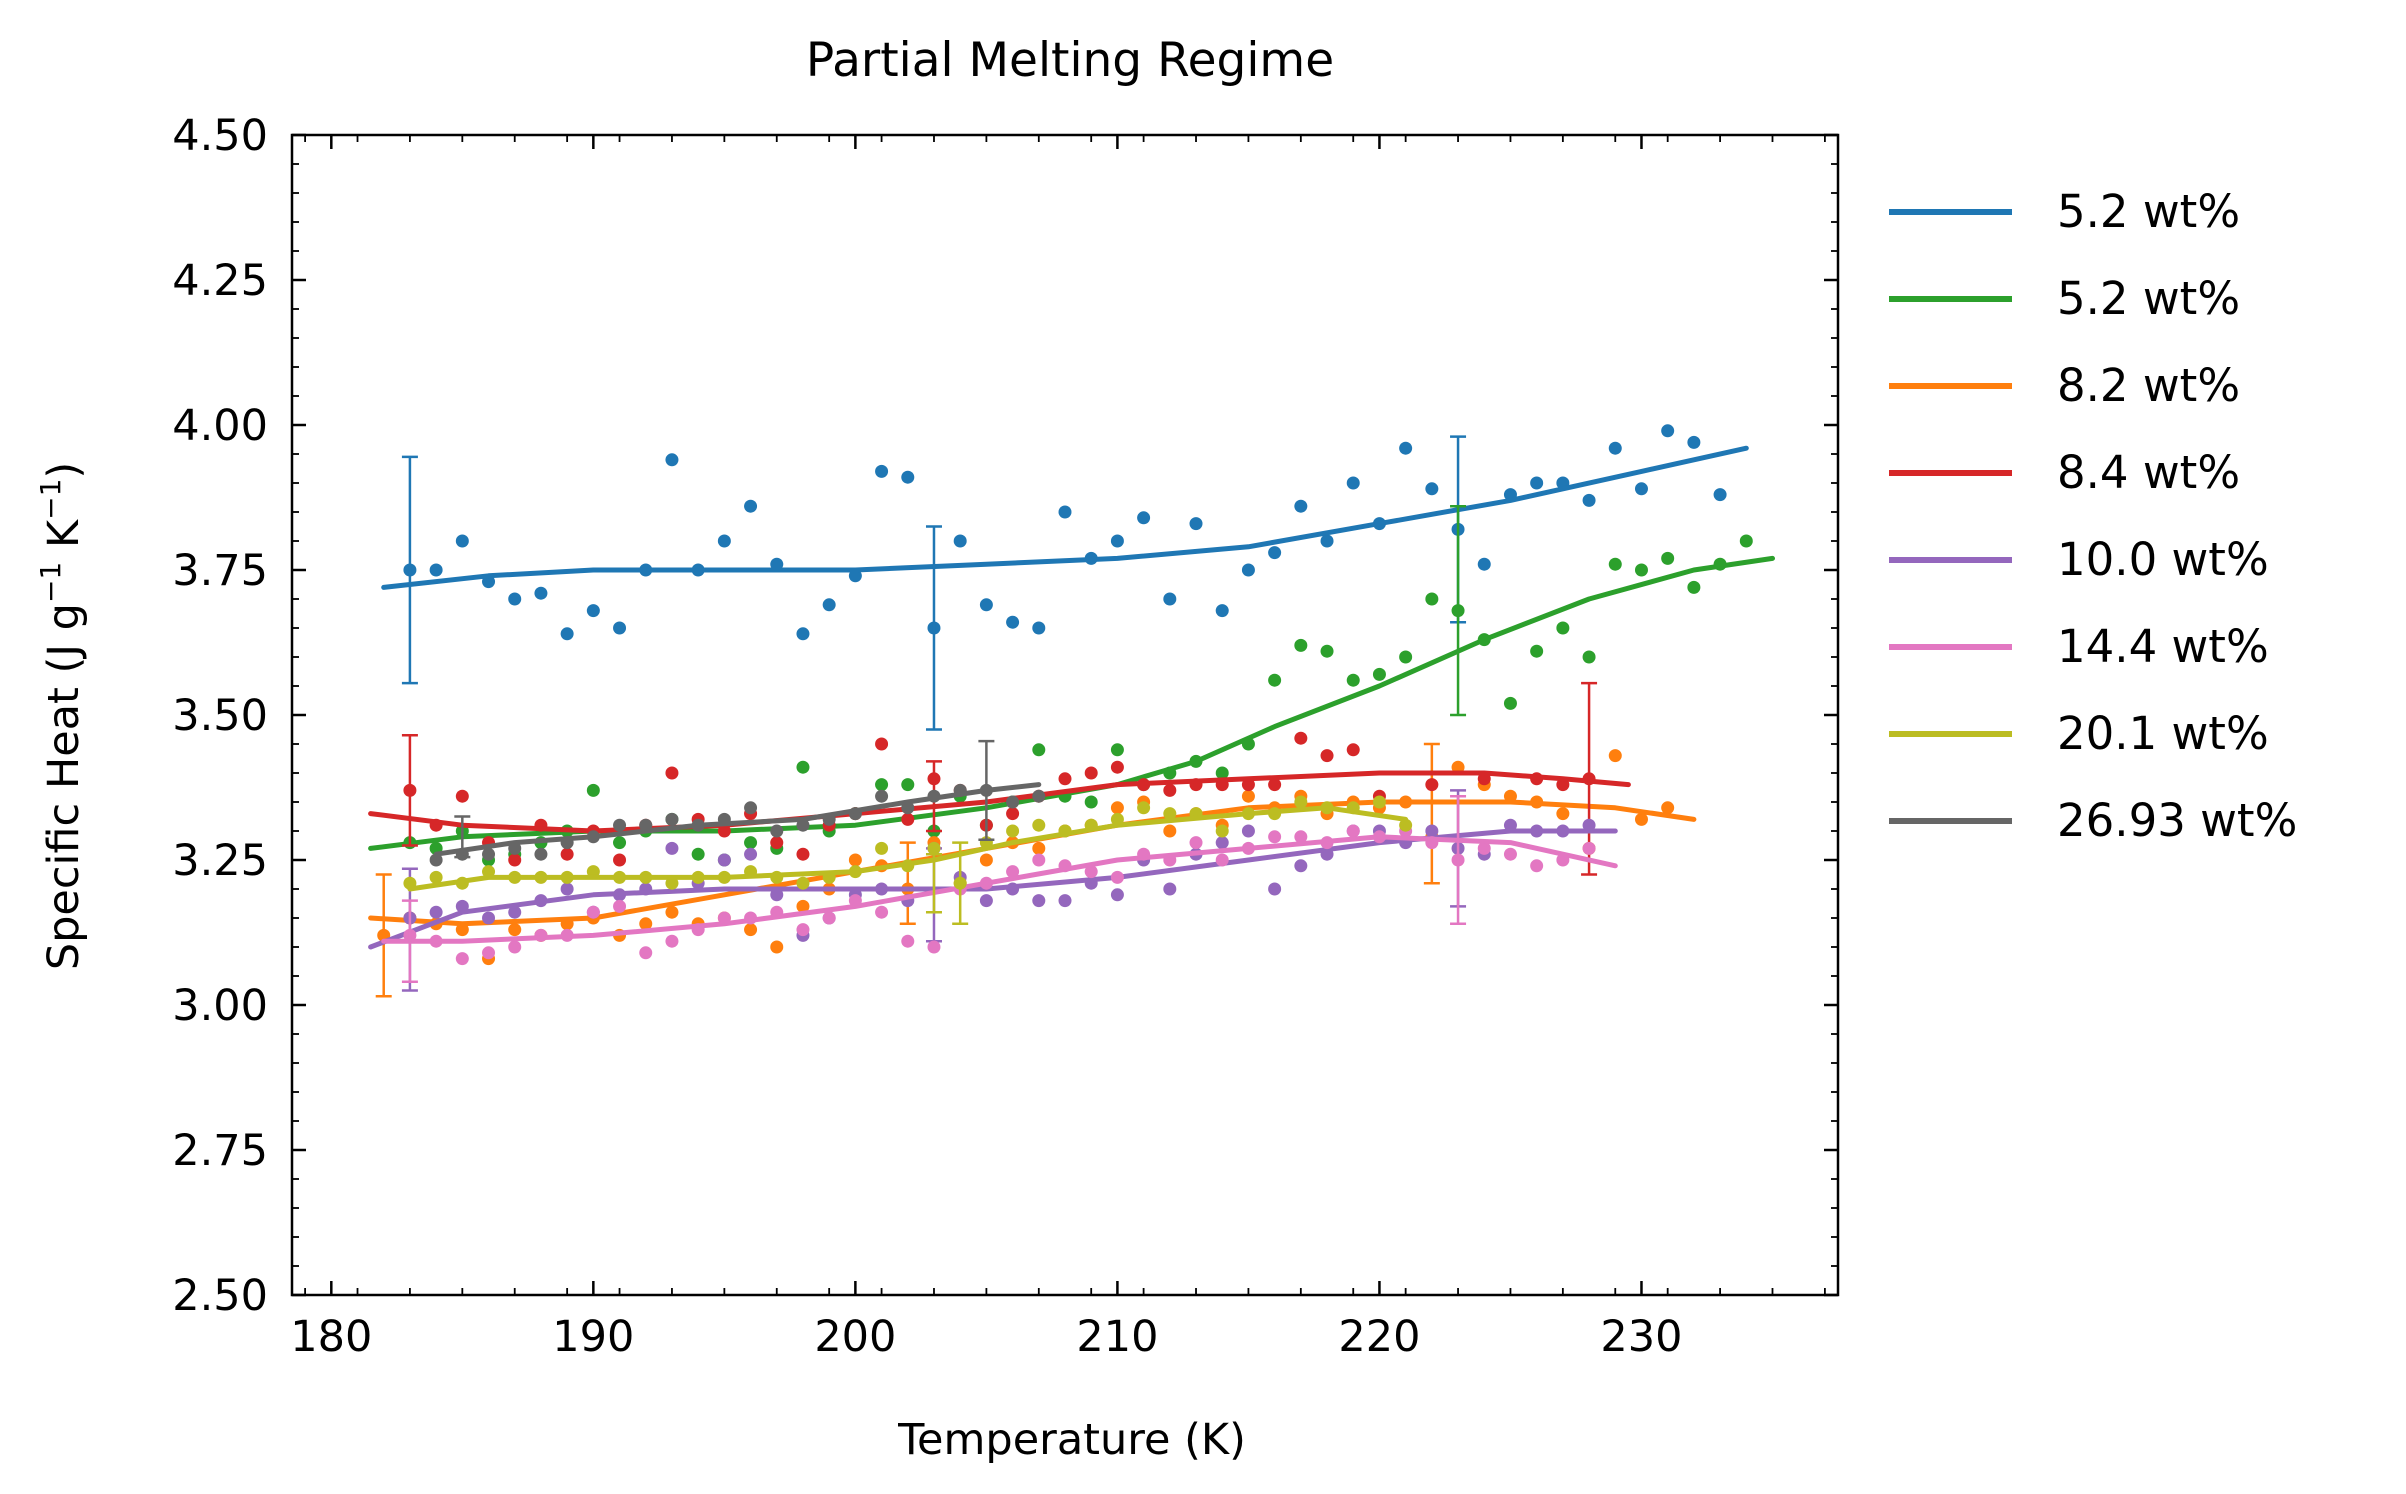 The height and width of the screenshot is (1494, 2406). What do you see at coordinates (1379, 1337) in the screenshot?
I see `x-tick-label: 220` at bounding box center [1379, 1337].